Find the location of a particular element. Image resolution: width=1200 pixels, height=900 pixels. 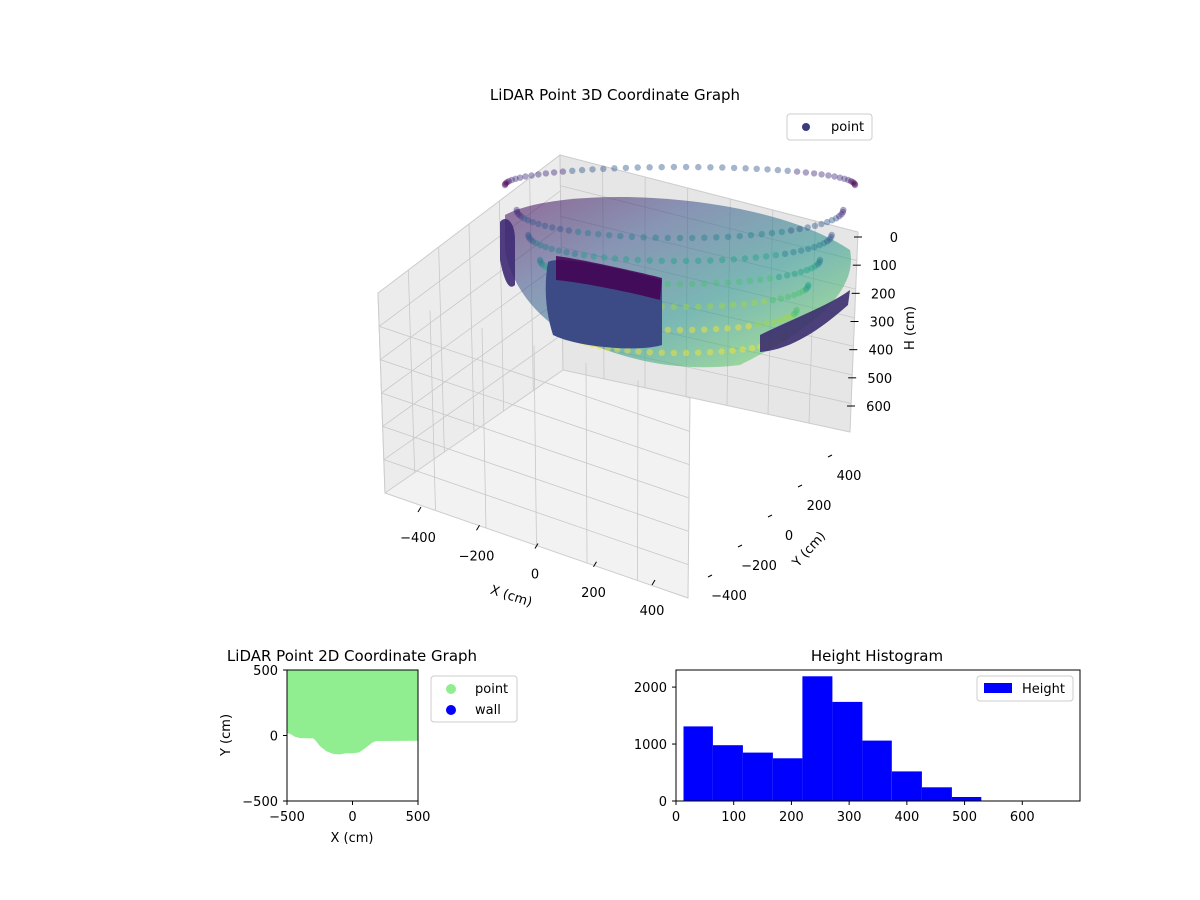

legend-2d: point wall is located at coordinates (474, 699).